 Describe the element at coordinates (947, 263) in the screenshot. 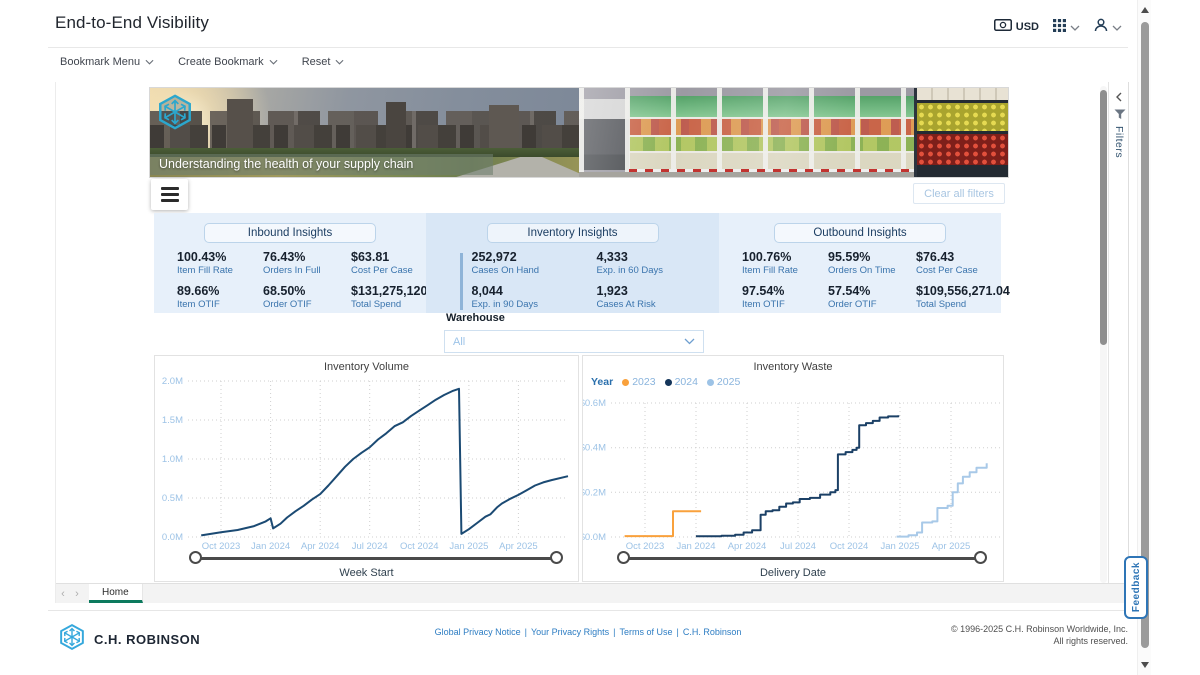

I see `metric: $76.43 Cost Per Case` at that location.